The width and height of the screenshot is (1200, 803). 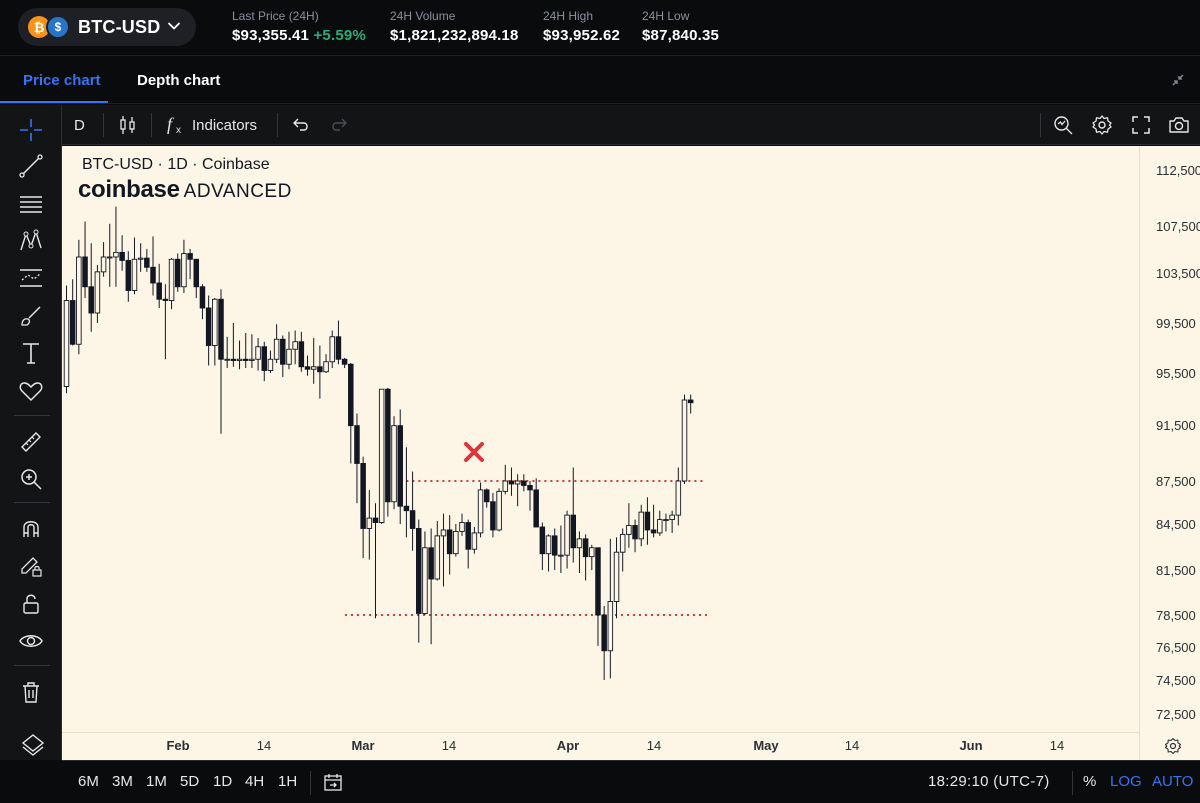 What do you see at coordinates (31, 641) in the screenshot?
I see `visibility-tool` at bounding box center [31, 641].